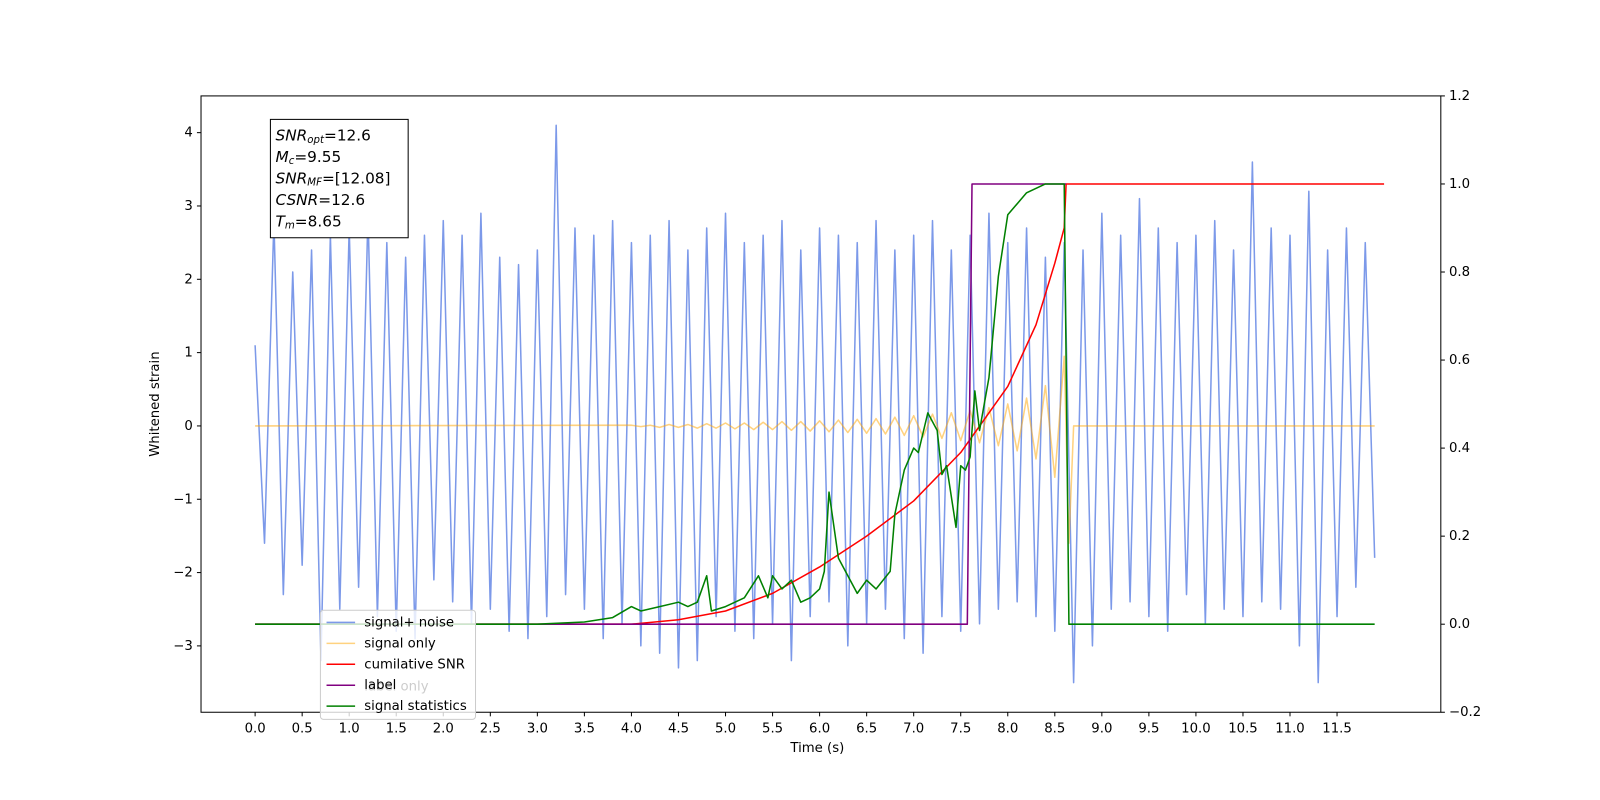 The height and width of the screenshot is (800, 1600). What do you see at coordinates (1101, 729) in the screenshot?
I see `x-tick-label: 9.0` at bounding box center [1101, 729].